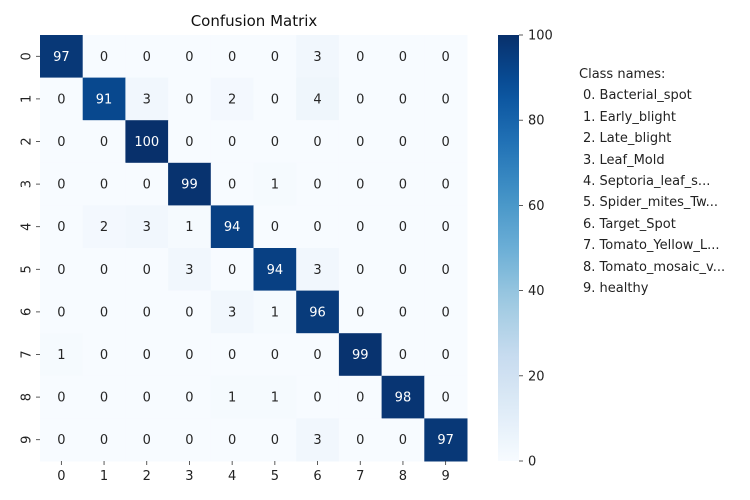 The image size is (750, 500). Describe the element at coordinates (104, 476) in the screenshot. I see `x-tick-label: 1` at that location.